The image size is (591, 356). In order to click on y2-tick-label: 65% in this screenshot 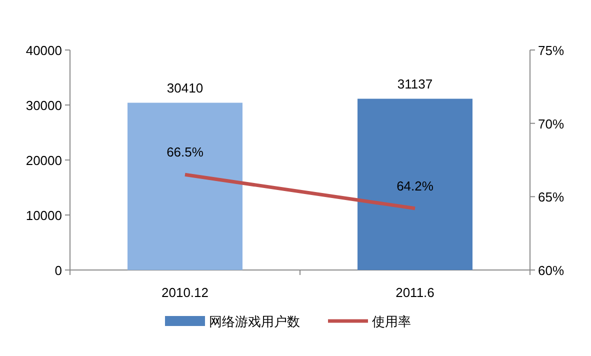, I will do `click(551, 197)`.